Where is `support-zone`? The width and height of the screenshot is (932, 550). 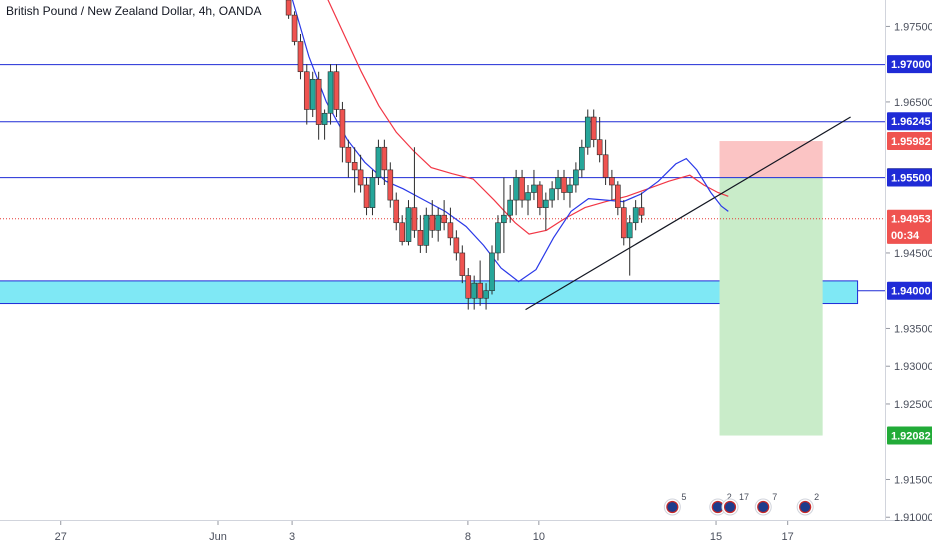 support-zone is located at coordinates (429, 292).